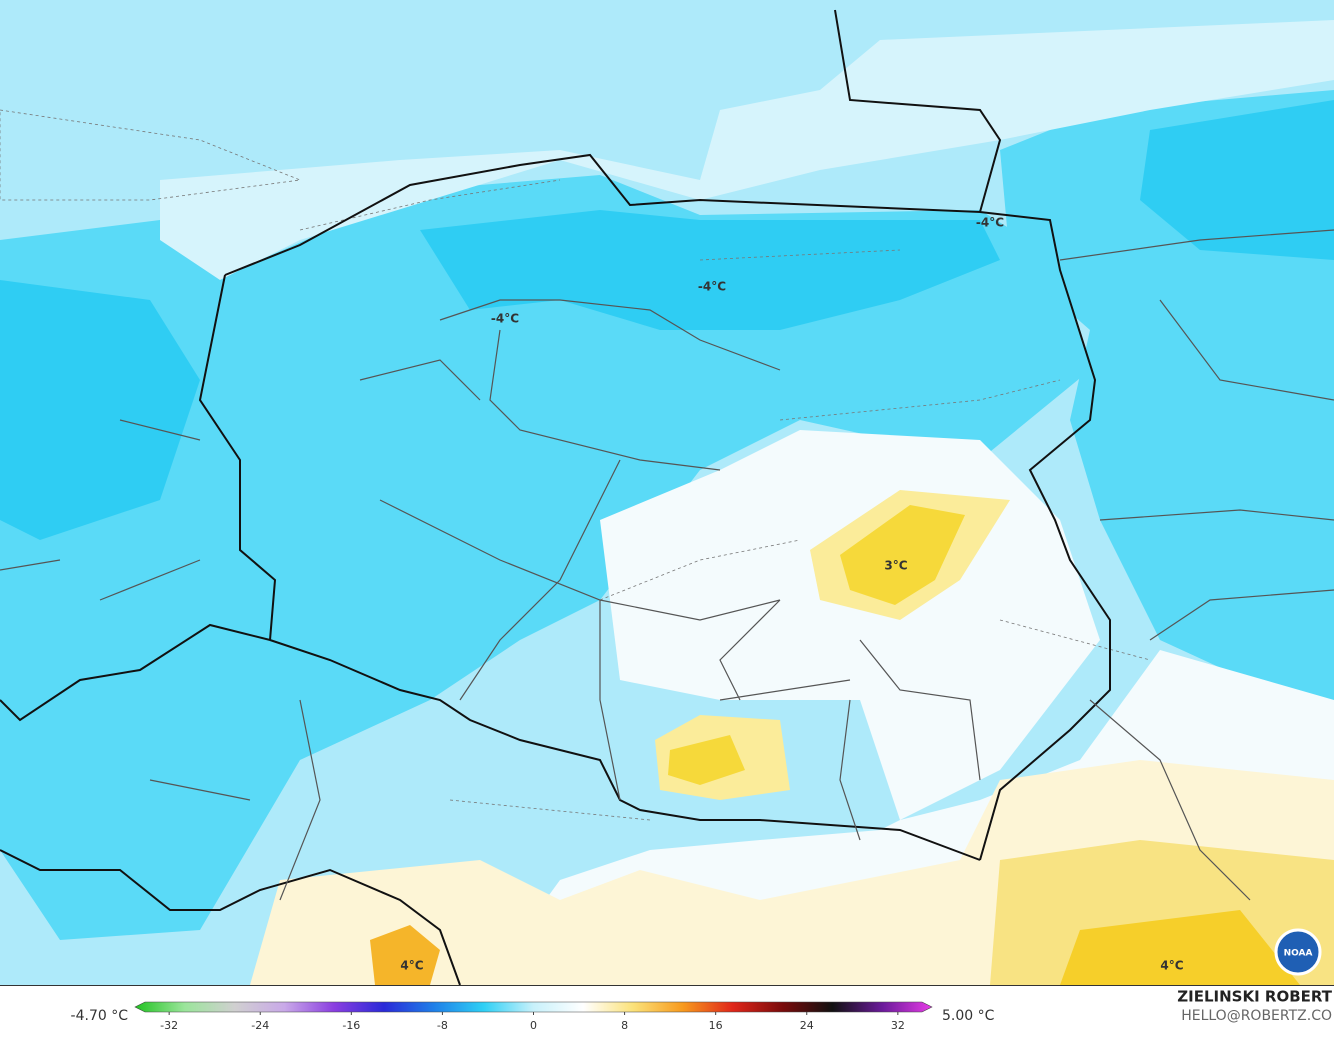 The width and height of the screenshot is (1334, 1039). I want to click on colorbar: -32 -24 -16 -8 0 8 16 24 32, so click(533, 1016).